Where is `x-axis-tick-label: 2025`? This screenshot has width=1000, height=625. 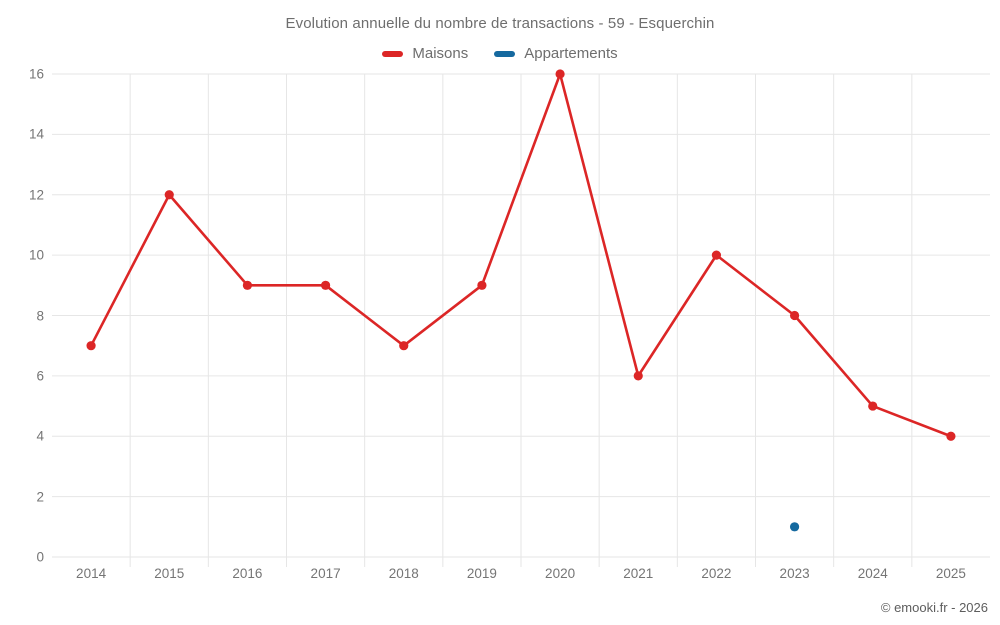
x-axis-tick-label: 2025 is located at coordinates (950, 573).